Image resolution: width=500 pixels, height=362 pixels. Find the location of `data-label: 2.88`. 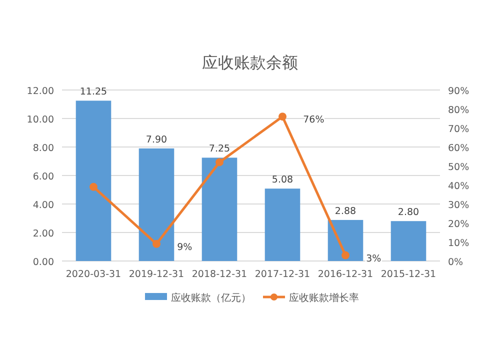

data-label: 2.88 is located at coordinates (345, 211).